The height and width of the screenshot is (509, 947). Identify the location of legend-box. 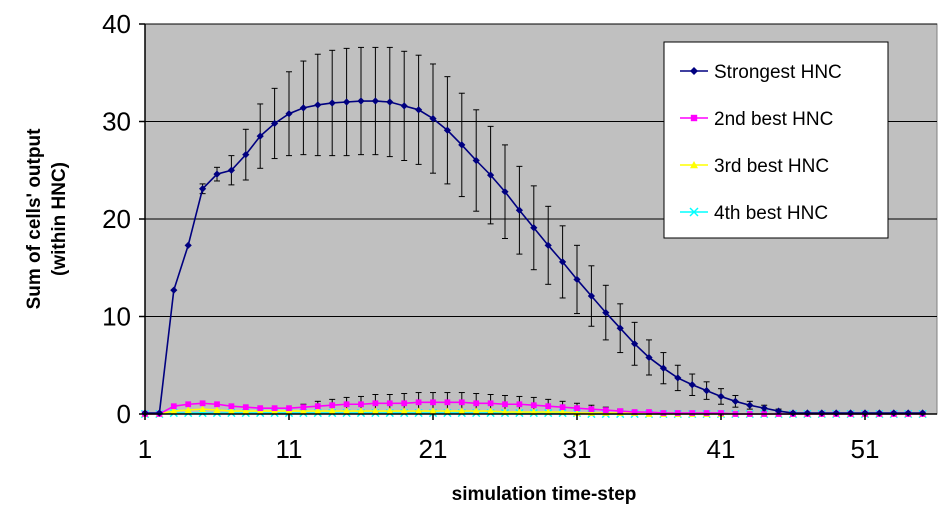
(776, 140).